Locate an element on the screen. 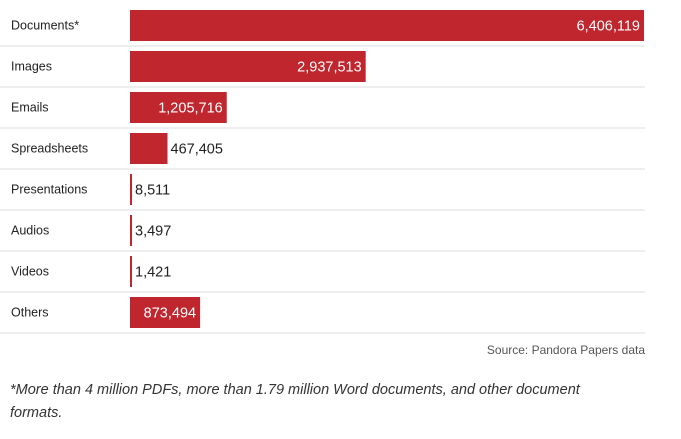  data-label: 873,494 is located at coordinates (170, 314).